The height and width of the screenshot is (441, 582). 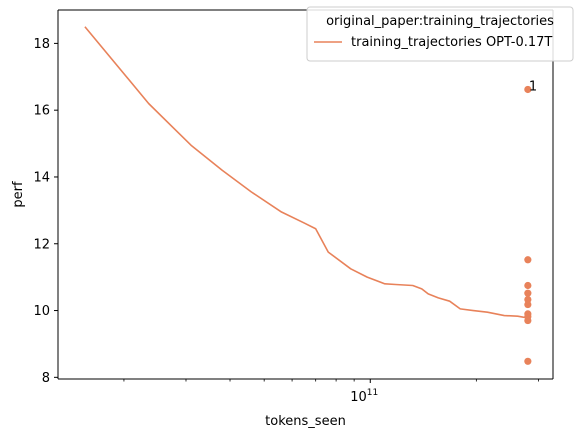 What do you see at coordinates (358, 397) in the screenshot?
I see `x-tick-base: 10` at bounding box center [358, 397].